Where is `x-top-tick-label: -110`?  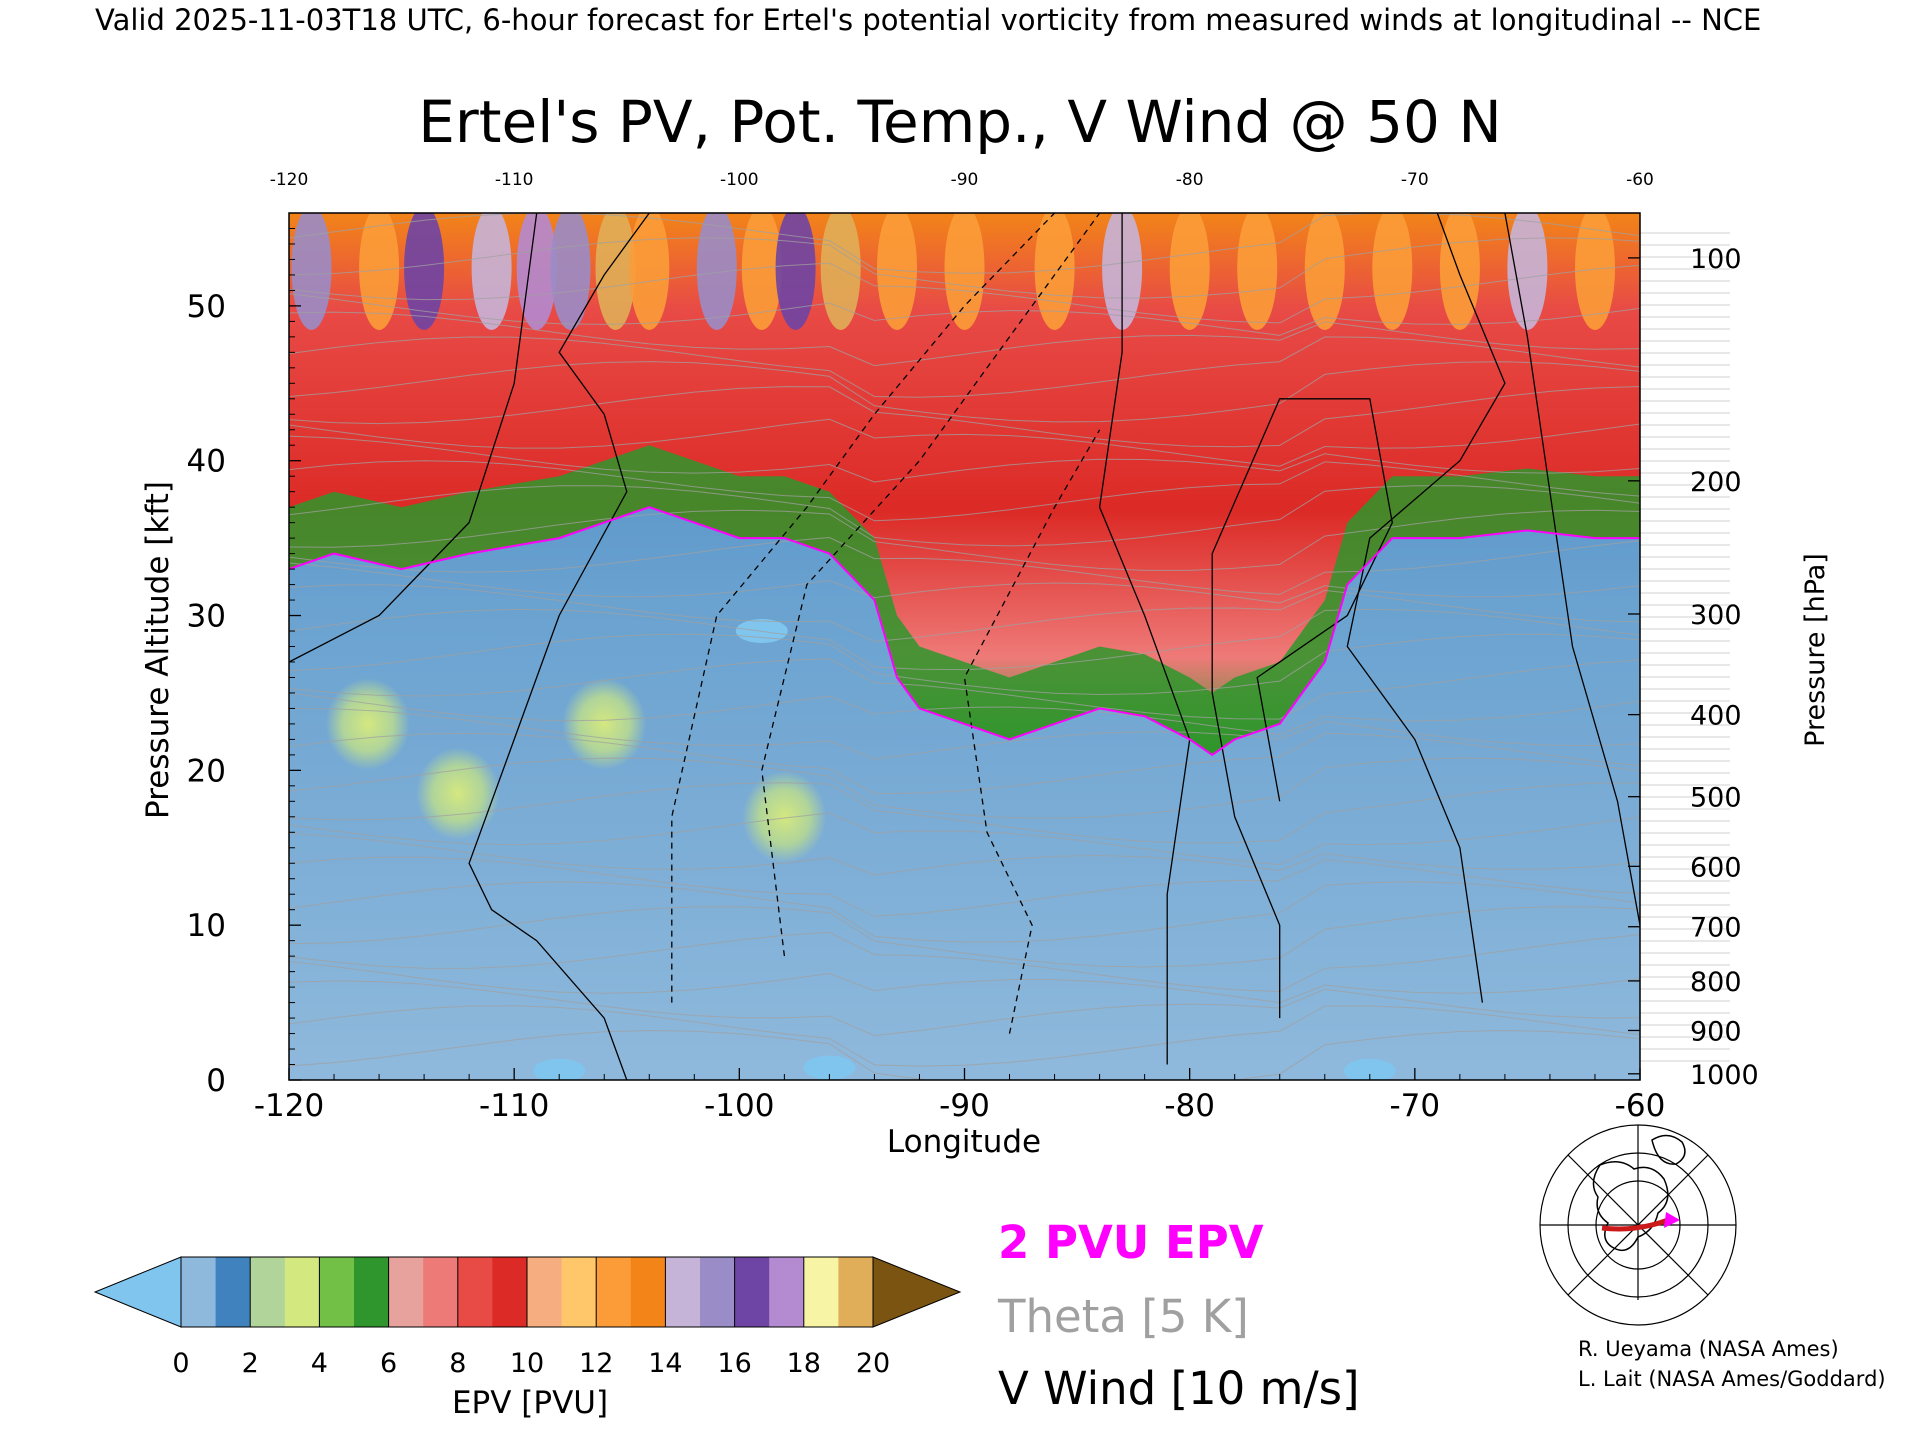
x-top-tick-label: -110 is located at coordinates (514, 180).